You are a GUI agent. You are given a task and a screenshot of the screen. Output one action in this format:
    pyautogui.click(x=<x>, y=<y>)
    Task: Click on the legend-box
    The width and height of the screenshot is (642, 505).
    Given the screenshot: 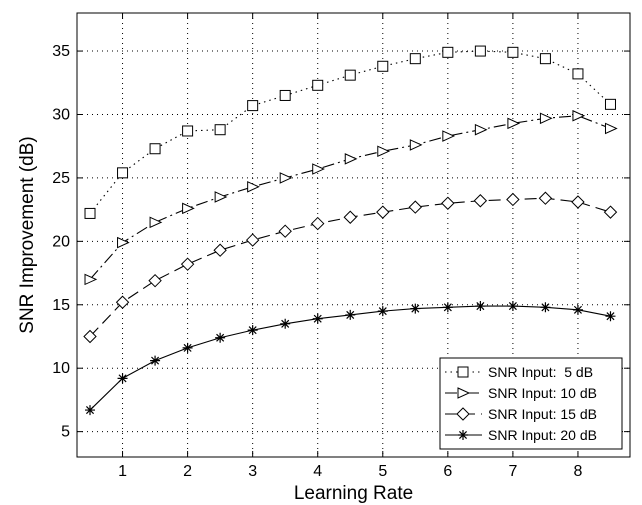 What is the action you would take?
    pyautogui.click(x=531, y=403)
    